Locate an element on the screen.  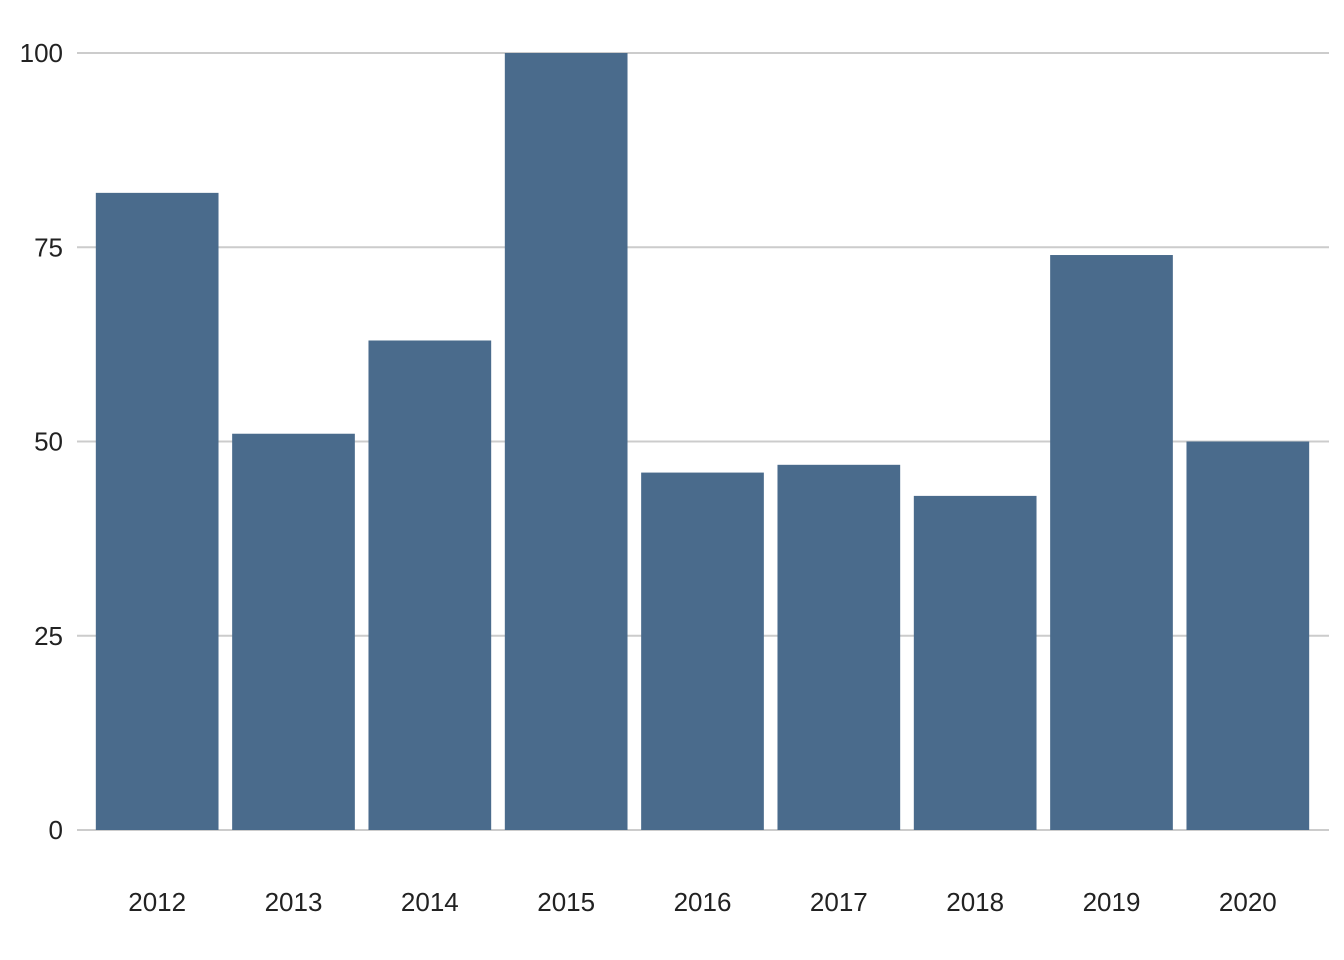
y-tick-label: 50 is located at coordinates (48, 442).